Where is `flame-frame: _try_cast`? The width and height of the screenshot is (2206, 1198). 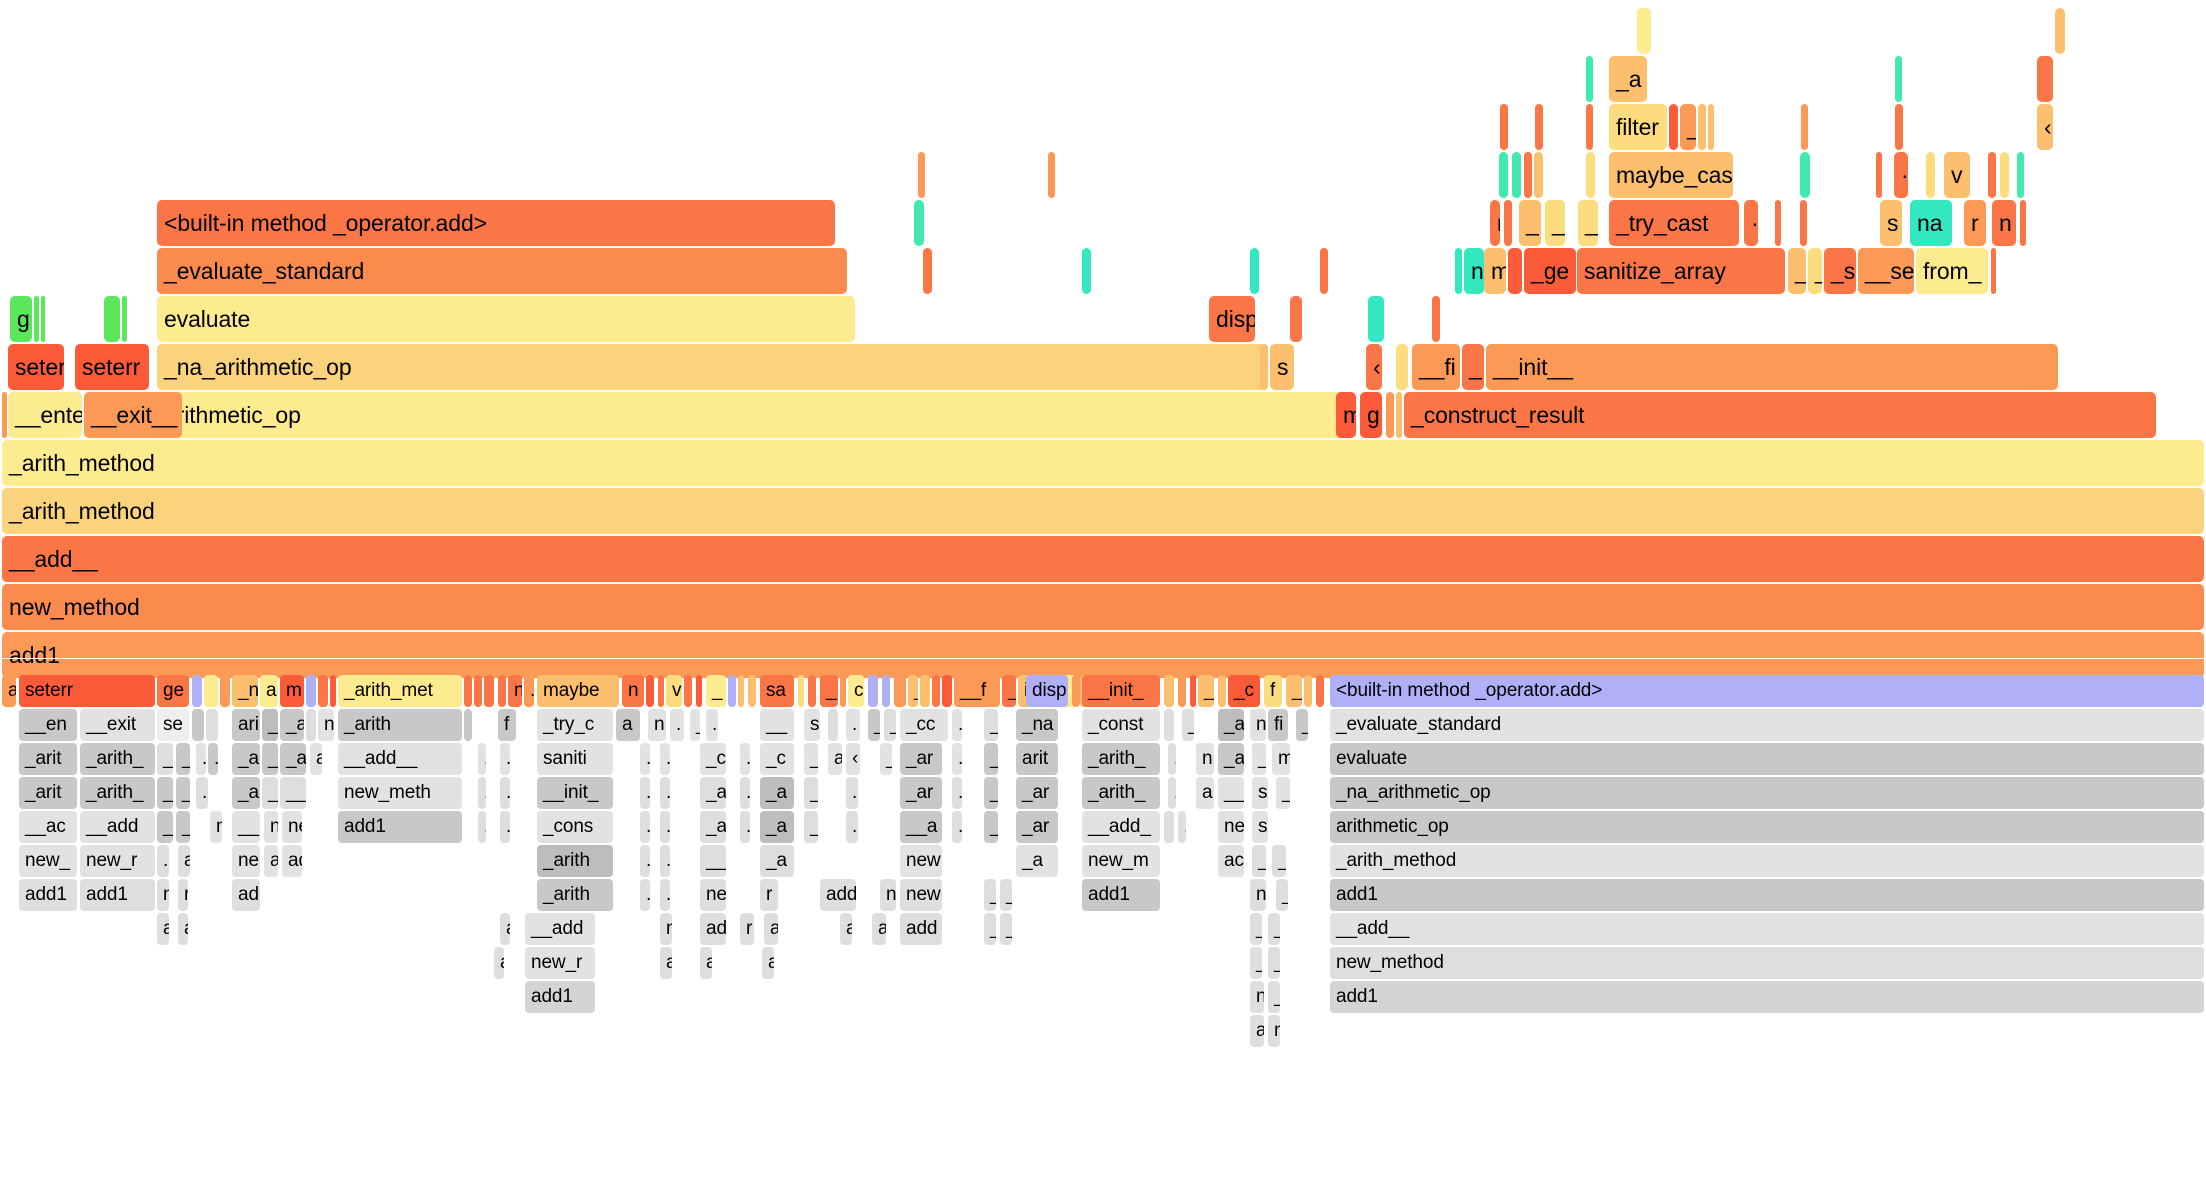 flame-frame: _try_cast is located at coordinates (1674, 223).